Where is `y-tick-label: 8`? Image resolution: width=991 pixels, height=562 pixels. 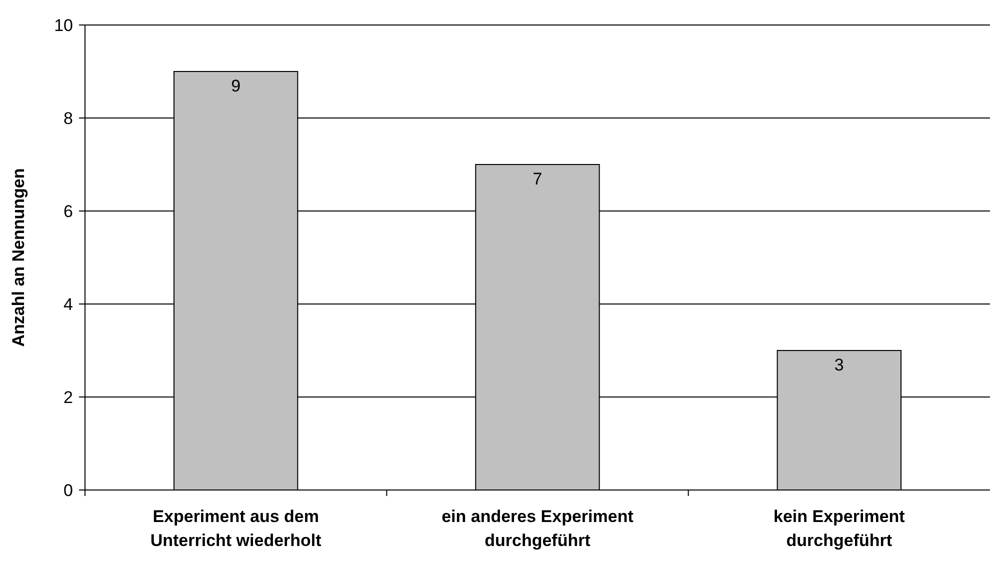 y-tick-label: 8 is located at coordinates (68, 118).